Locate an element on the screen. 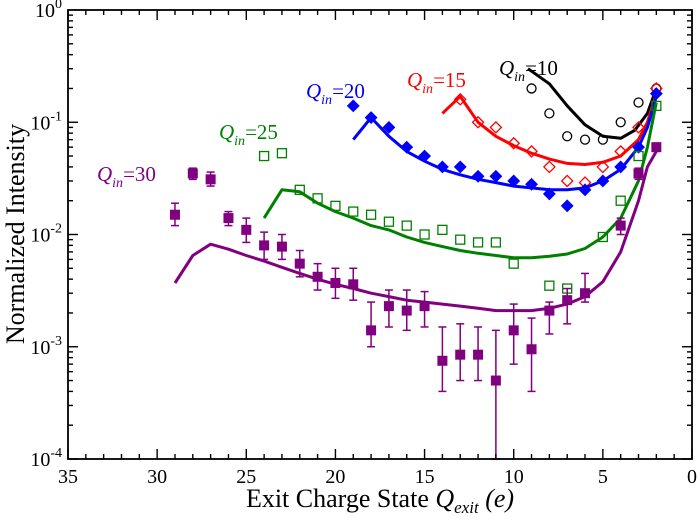 The height and width of the screenshot is (519, 700). series-curve is located at coordinates (505, 143).